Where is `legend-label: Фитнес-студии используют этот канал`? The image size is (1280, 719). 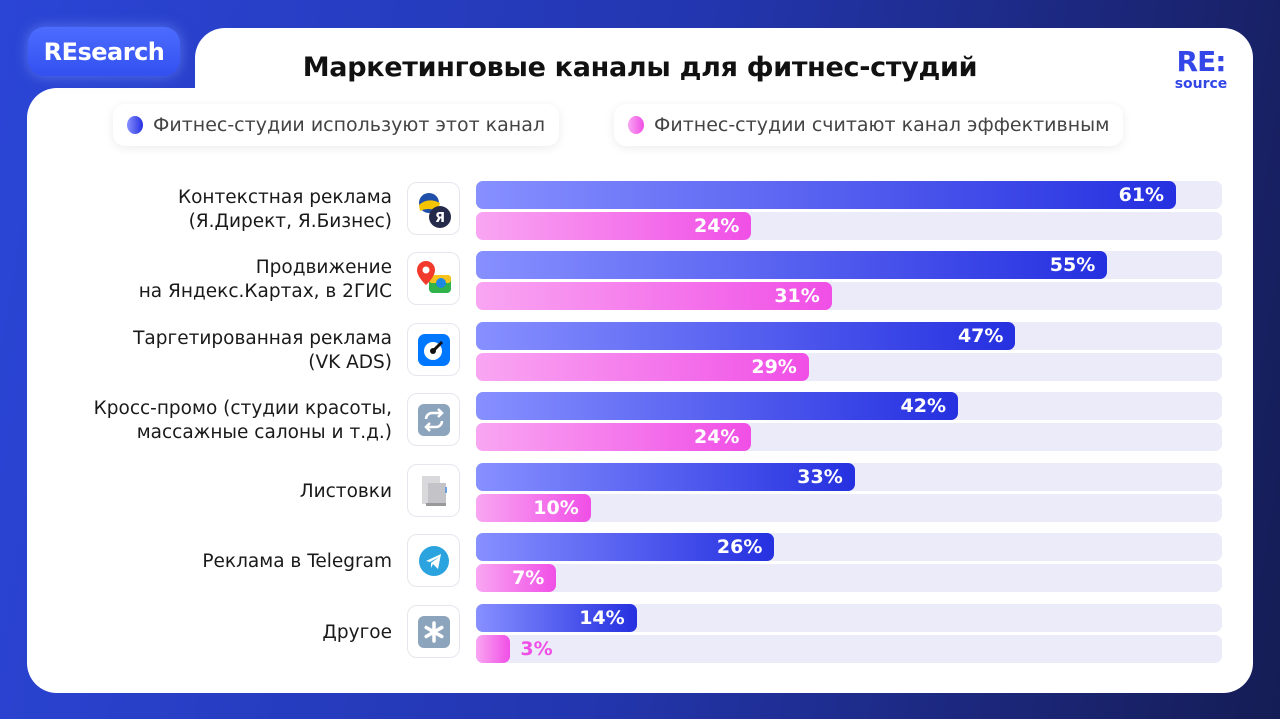
legend-label: Фитнес-студии используют этот канал is located at coordinates (349, 125).